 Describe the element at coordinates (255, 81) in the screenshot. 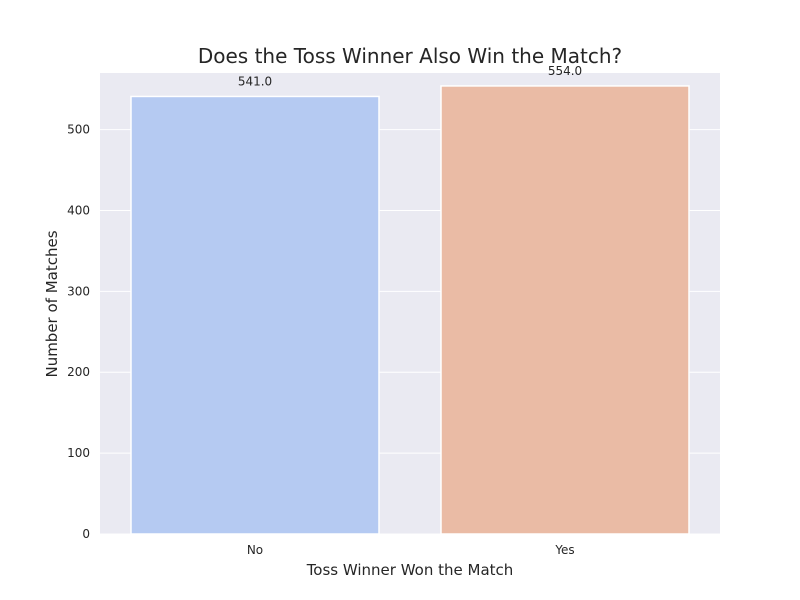

I see `data-label-no: 541.0` at that location.